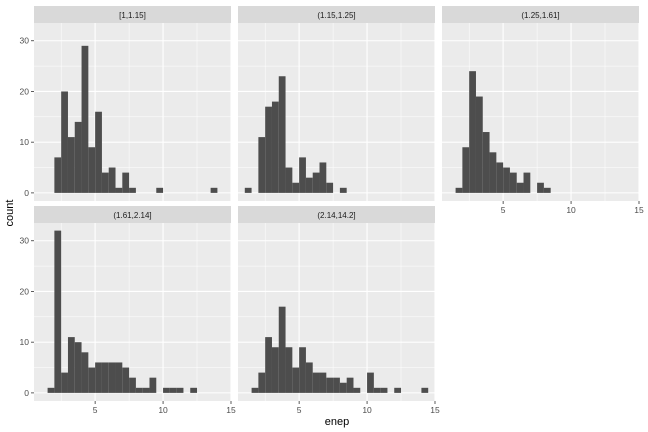 Image resolution: width=648 pixels, height=432 pixels. I want to click on facet-strip-label: (1.15,1.25], so click(336, 15).